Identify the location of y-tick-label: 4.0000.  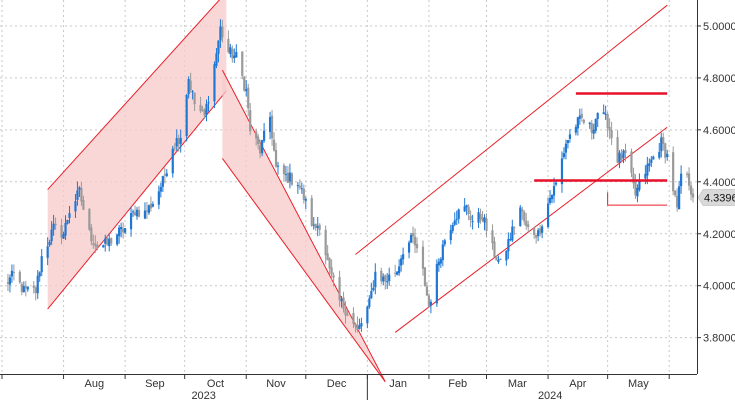
(719, 287).